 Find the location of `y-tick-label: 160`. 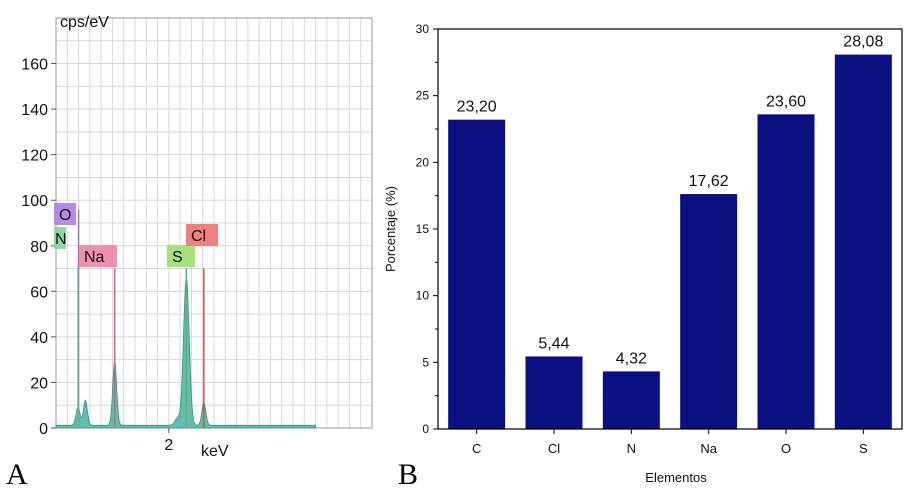

y-tick-label: 160 is located at coordinates (34, 65).